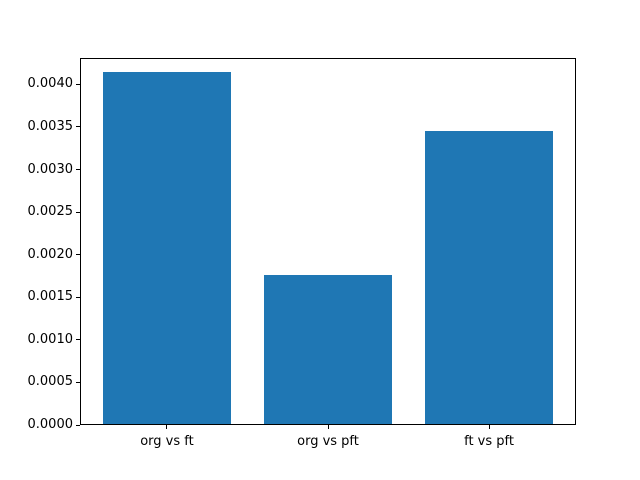 This screenshot has width=640, height=480. I want to click on y-tick-label: 0.0000, so click(50, 424).